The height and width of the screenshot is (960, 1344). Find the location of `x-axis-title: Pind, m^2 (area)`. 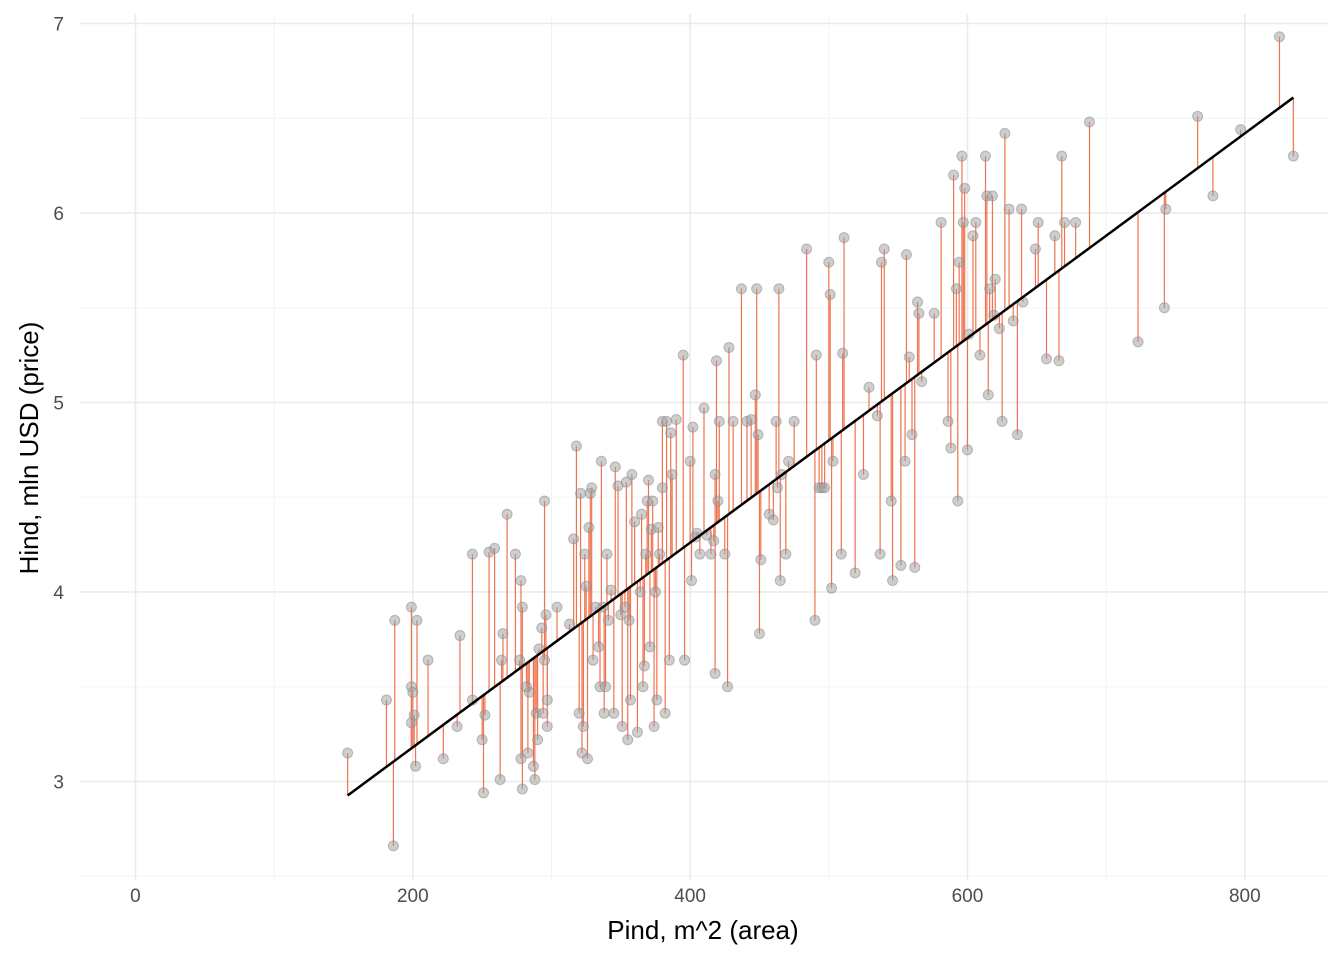

x-axis-title: Pind, m^2 (area) is located at coordinates (702, 930).